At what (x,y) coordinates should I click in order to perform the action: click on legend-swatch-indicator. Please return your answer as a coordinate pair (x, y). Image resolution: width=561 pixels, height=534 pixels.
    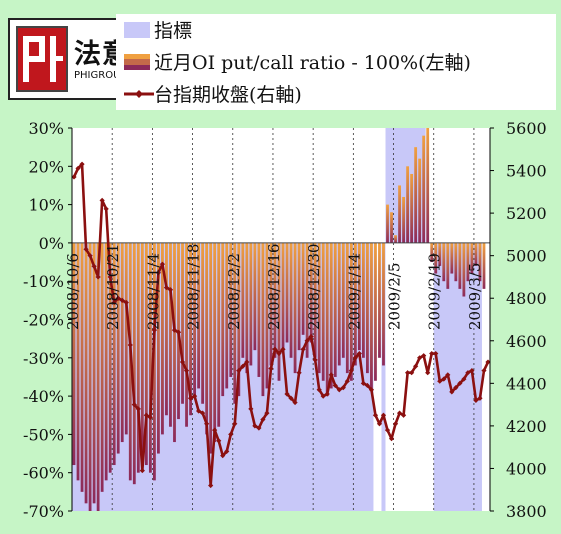
    Looking at the image, I should click on (137, 30).